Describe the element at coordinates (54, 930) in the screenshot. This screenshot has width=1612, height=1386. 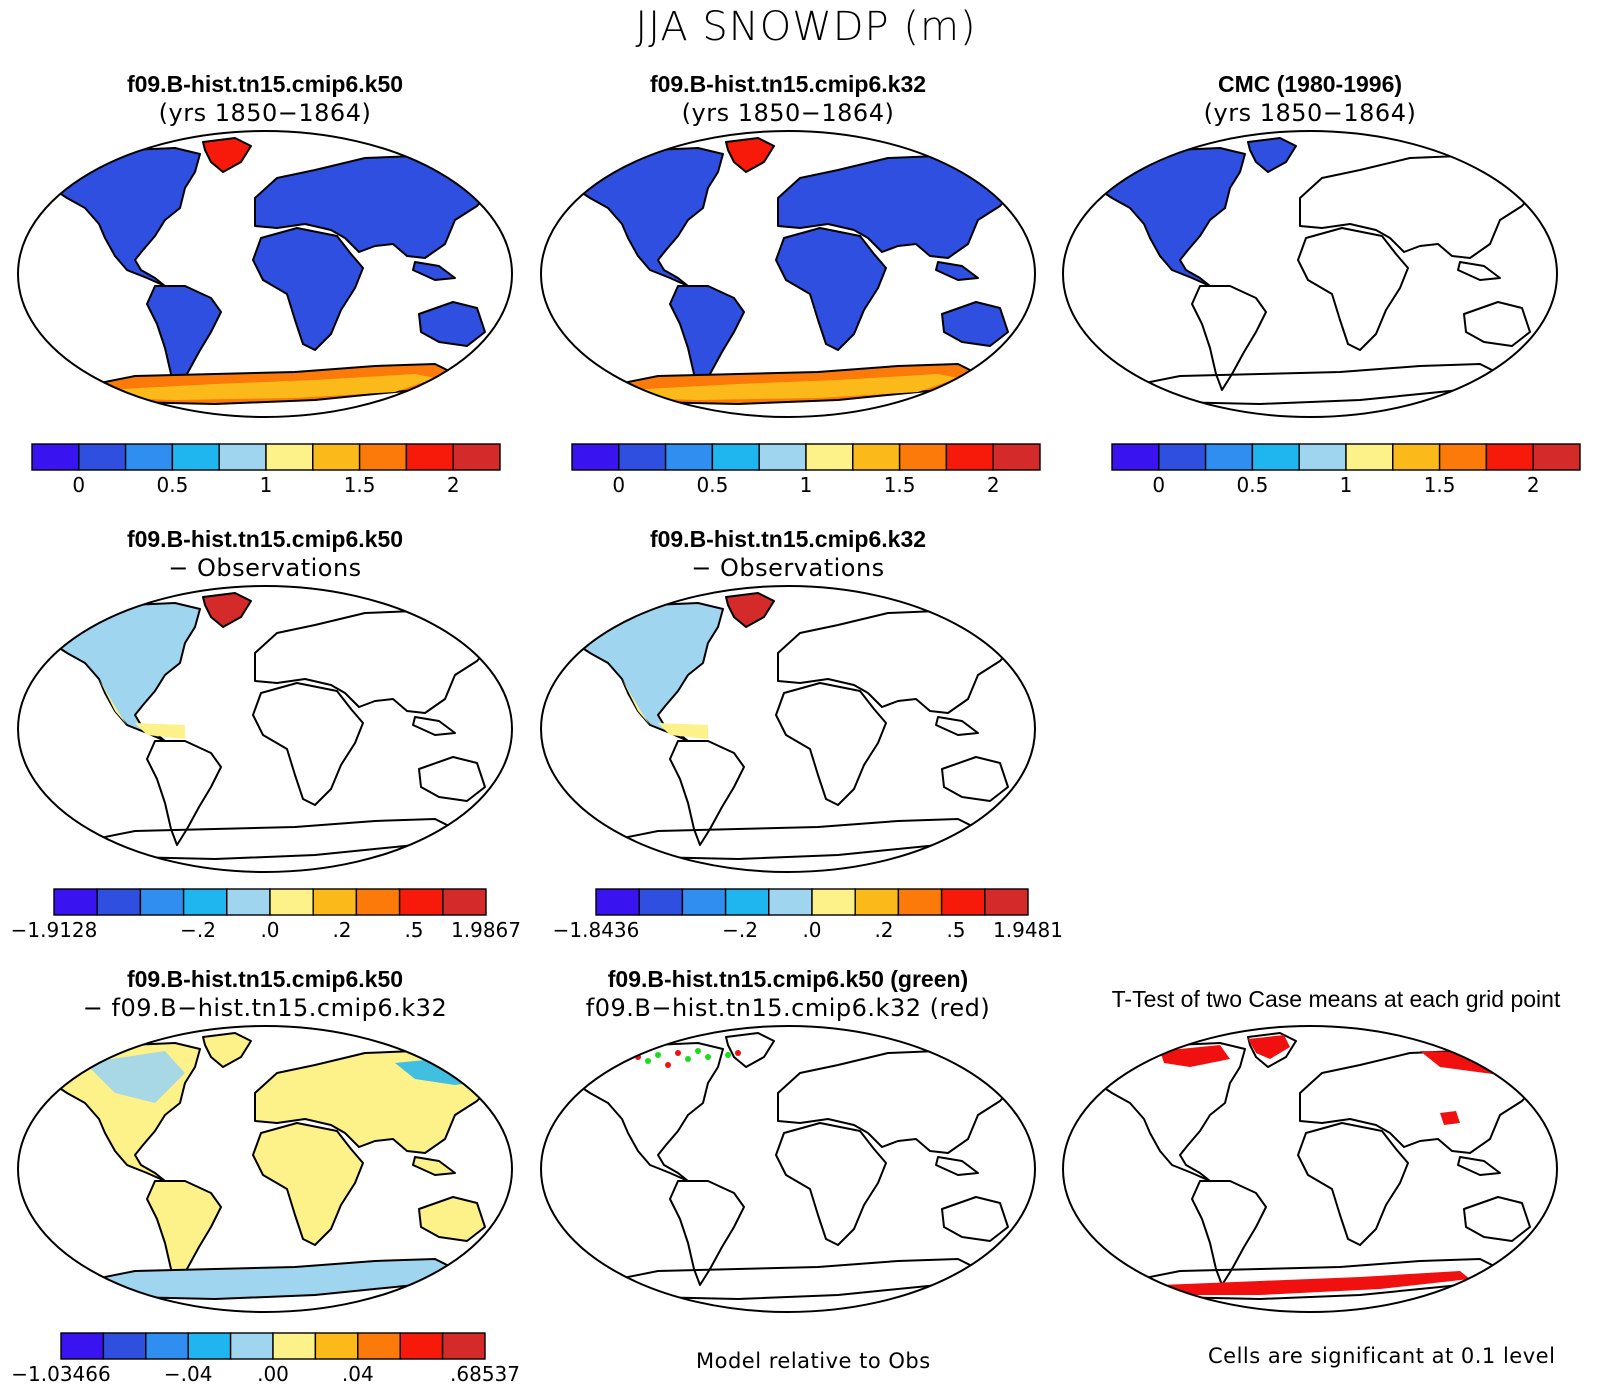
I see `colorbar-tick-label: −1.9128` at that location.